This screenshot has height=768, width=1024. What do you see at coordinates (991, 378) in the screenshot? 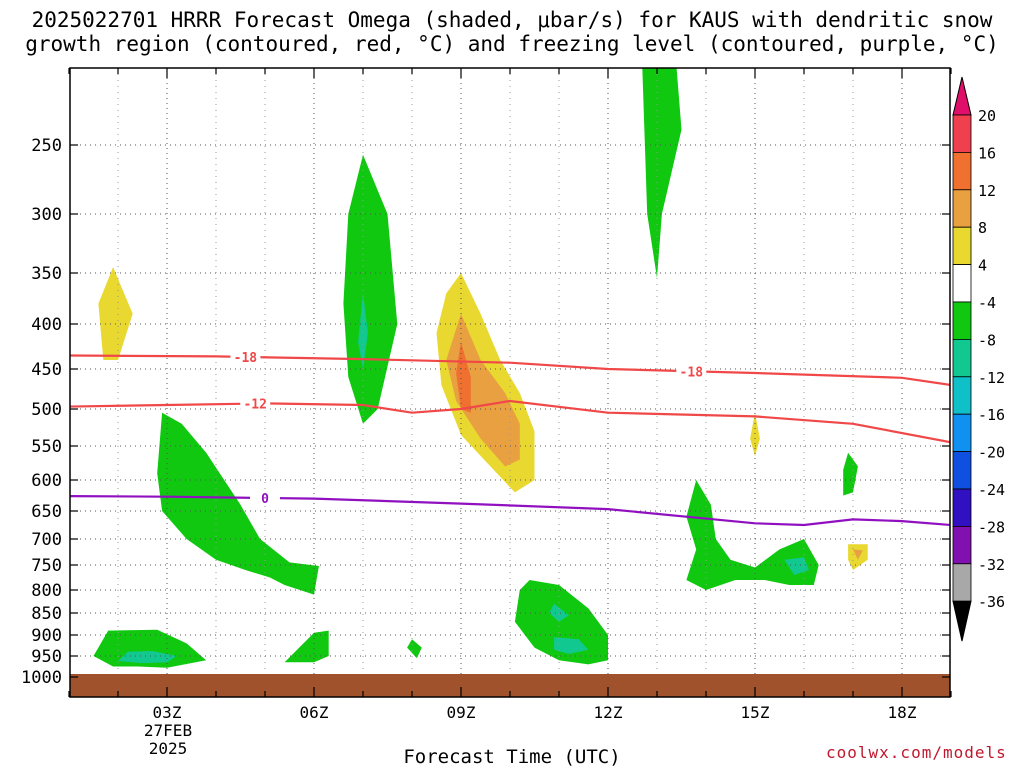
I see `colorbar-label: -12` at bounding box center [991, 378].